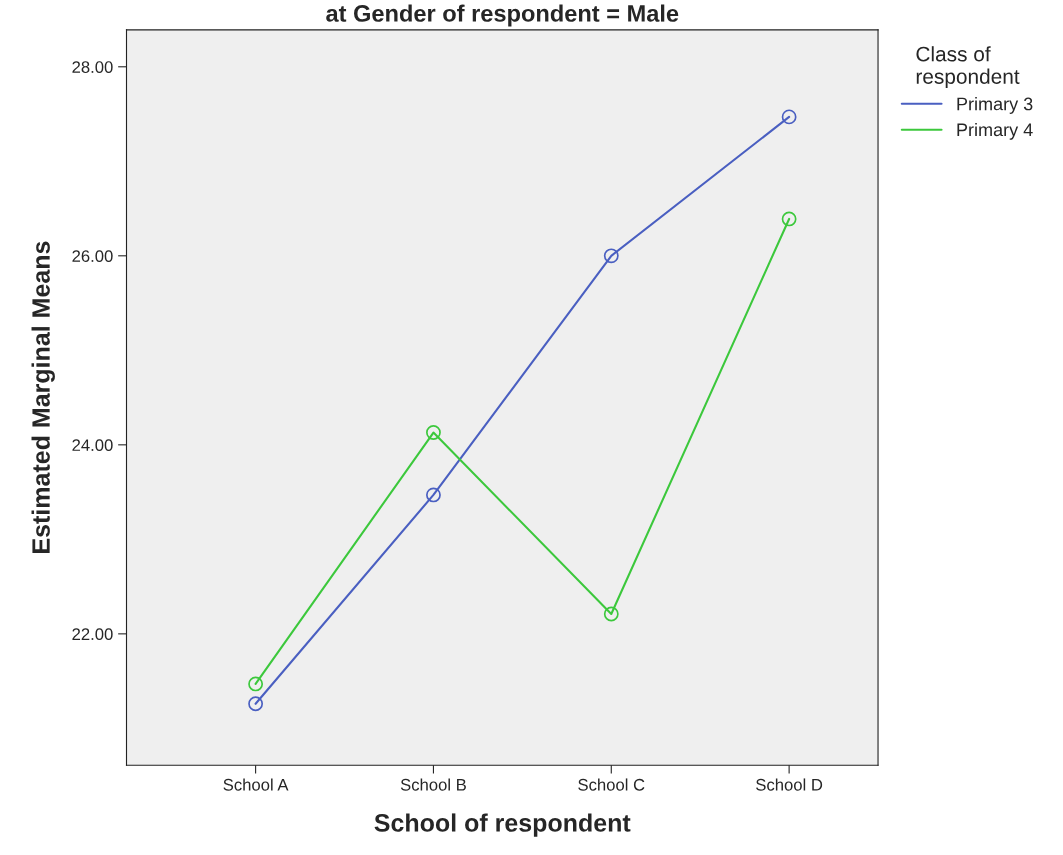  I want to click on y-axis-title: Estimated Marginal Means, so click(43, 397).